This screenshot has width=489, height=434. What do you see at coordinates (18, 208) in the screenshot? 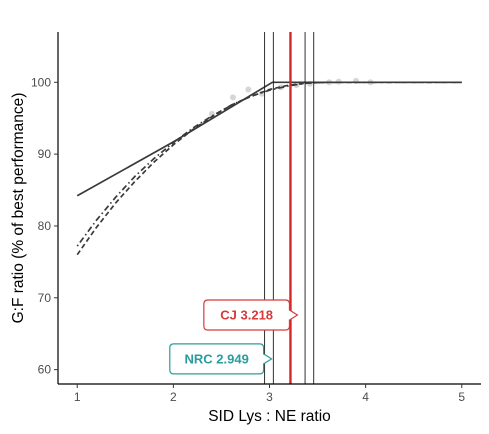
I see `y-axis-title: G:F ratio (% of best performance)` at bounding box center [18, 208].